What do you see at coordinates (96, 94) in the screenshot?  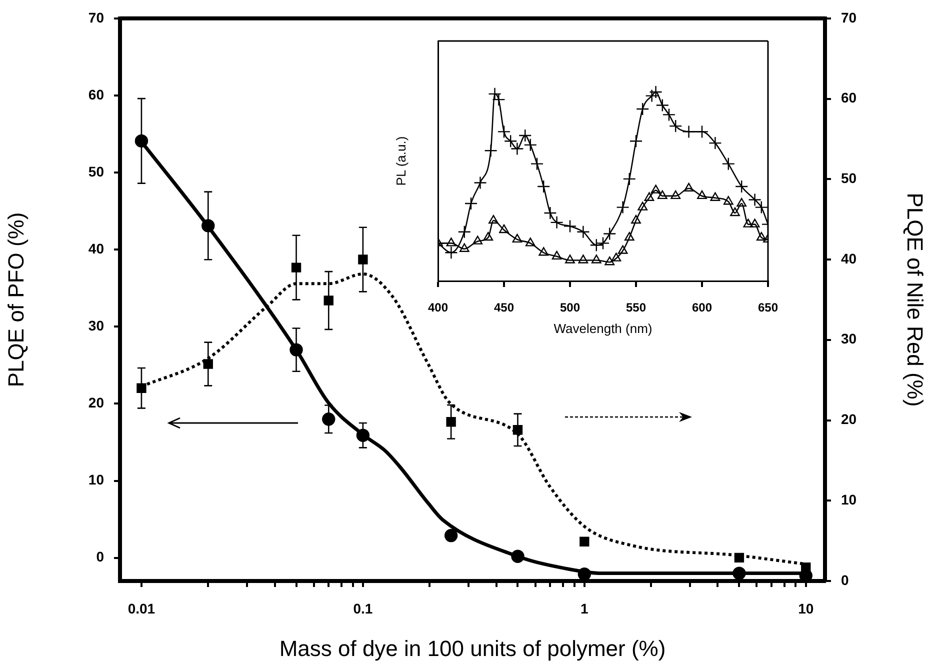 I see `y-tick-label: 60` at bounding box center [96, 94].